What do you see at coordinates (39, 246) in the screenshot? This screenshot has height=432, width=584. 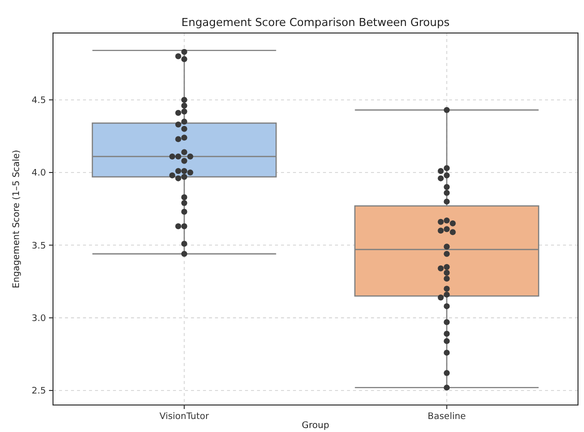 I see `y-tick-label: 3.5` at bounding box center [39, 246].